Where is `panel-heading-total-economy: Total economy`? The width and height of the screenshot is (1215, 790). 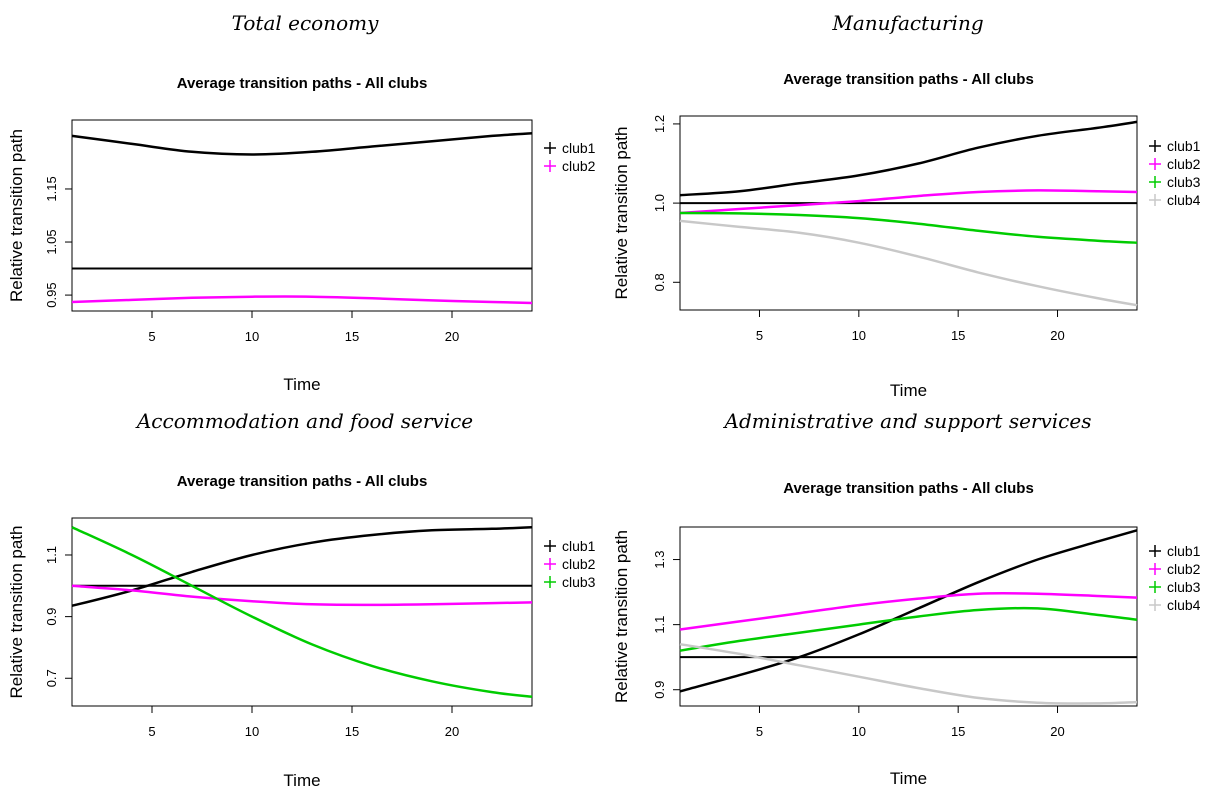
panel-heading-total-economy: Total economy is located at coordinates (306, 23).